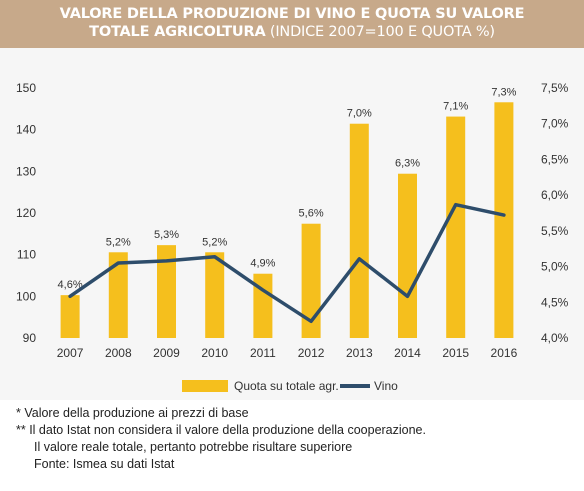 The width and height of the screenshot is (584, 491). Describe the element at coordinates (456, 227) in the screenshot. I see `bar-quota-2015` at that location.